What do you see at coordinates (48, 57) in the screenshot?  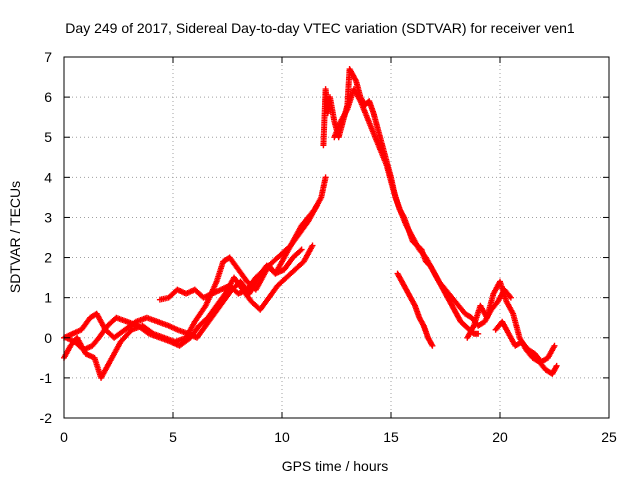 I see `y-tick-label: 7` at bounding box center [48, 57].